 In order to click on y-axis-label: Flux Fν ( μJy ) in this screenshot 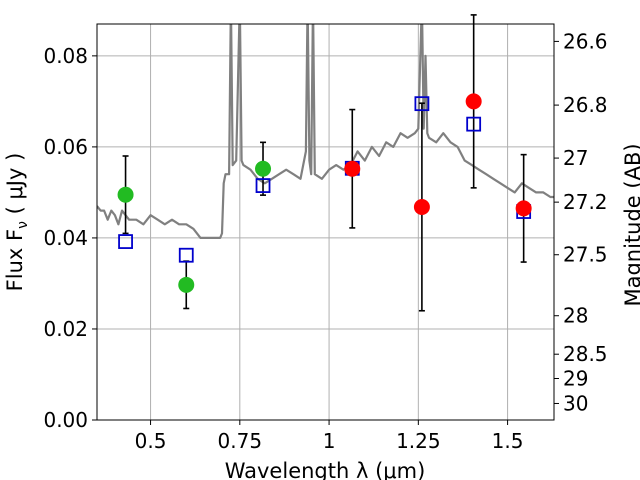, I will do `click(17, 222)`.